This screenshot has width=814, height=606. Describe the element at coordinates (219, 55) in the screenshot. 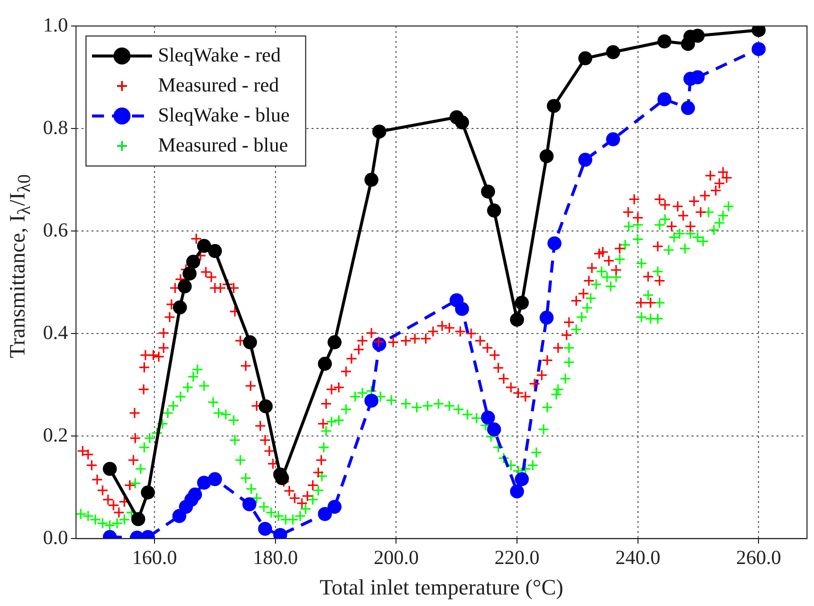

I see `legend-label: SleqWake - red` at that location.